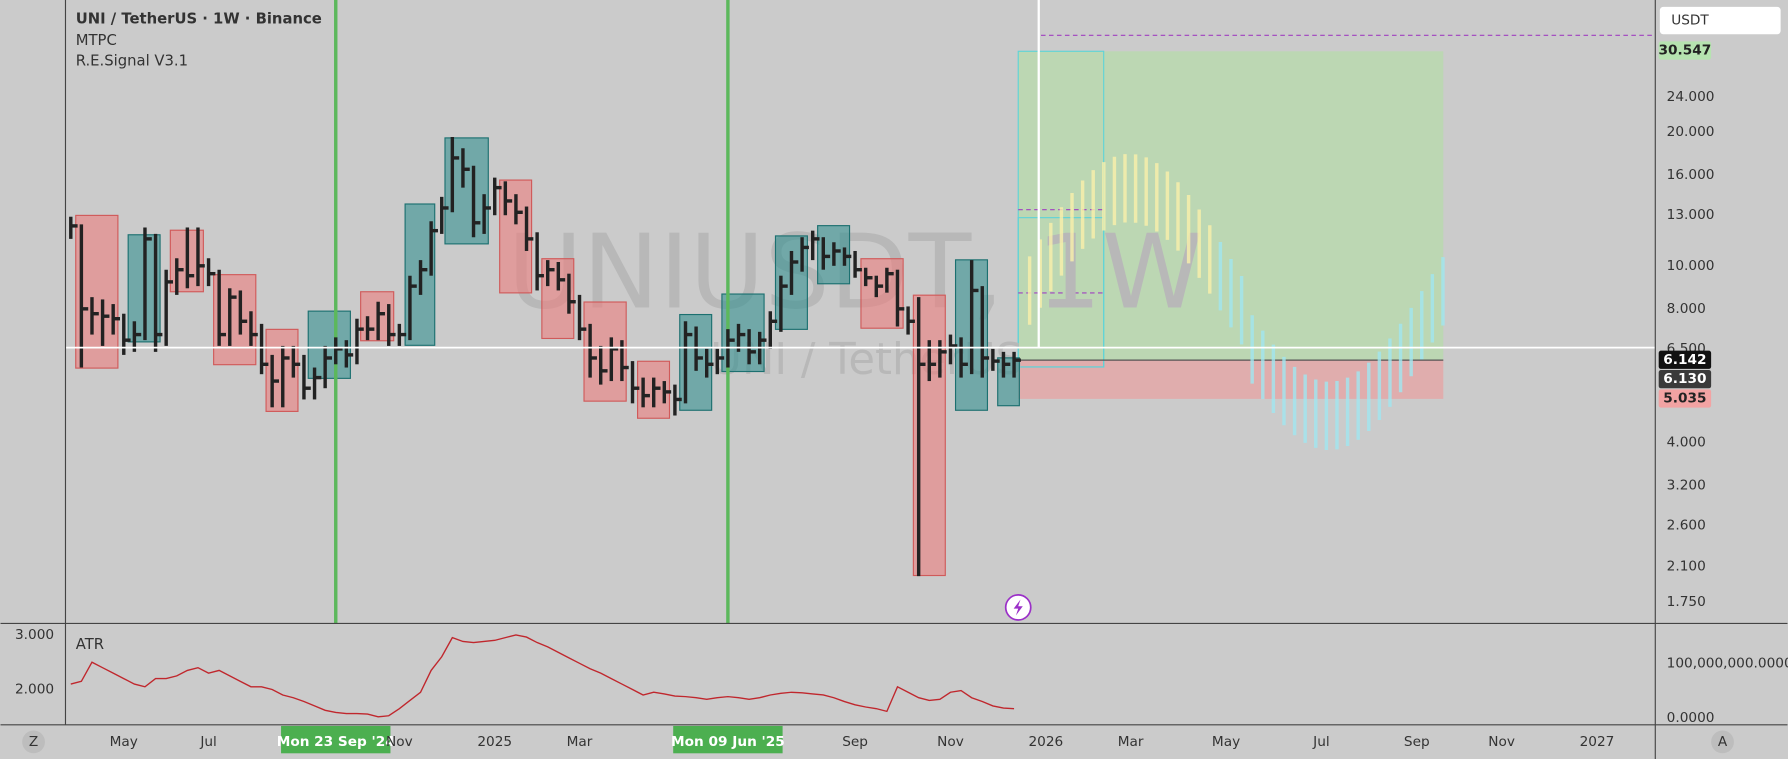  I want to click on y-tick-label: 3.200, so click(1686, 485).